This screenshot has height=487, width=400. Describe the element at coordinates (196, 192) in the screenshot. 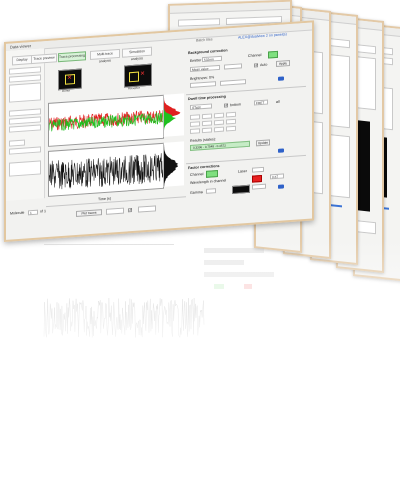

I see `factor-gamma-label: Gamma` at that location.